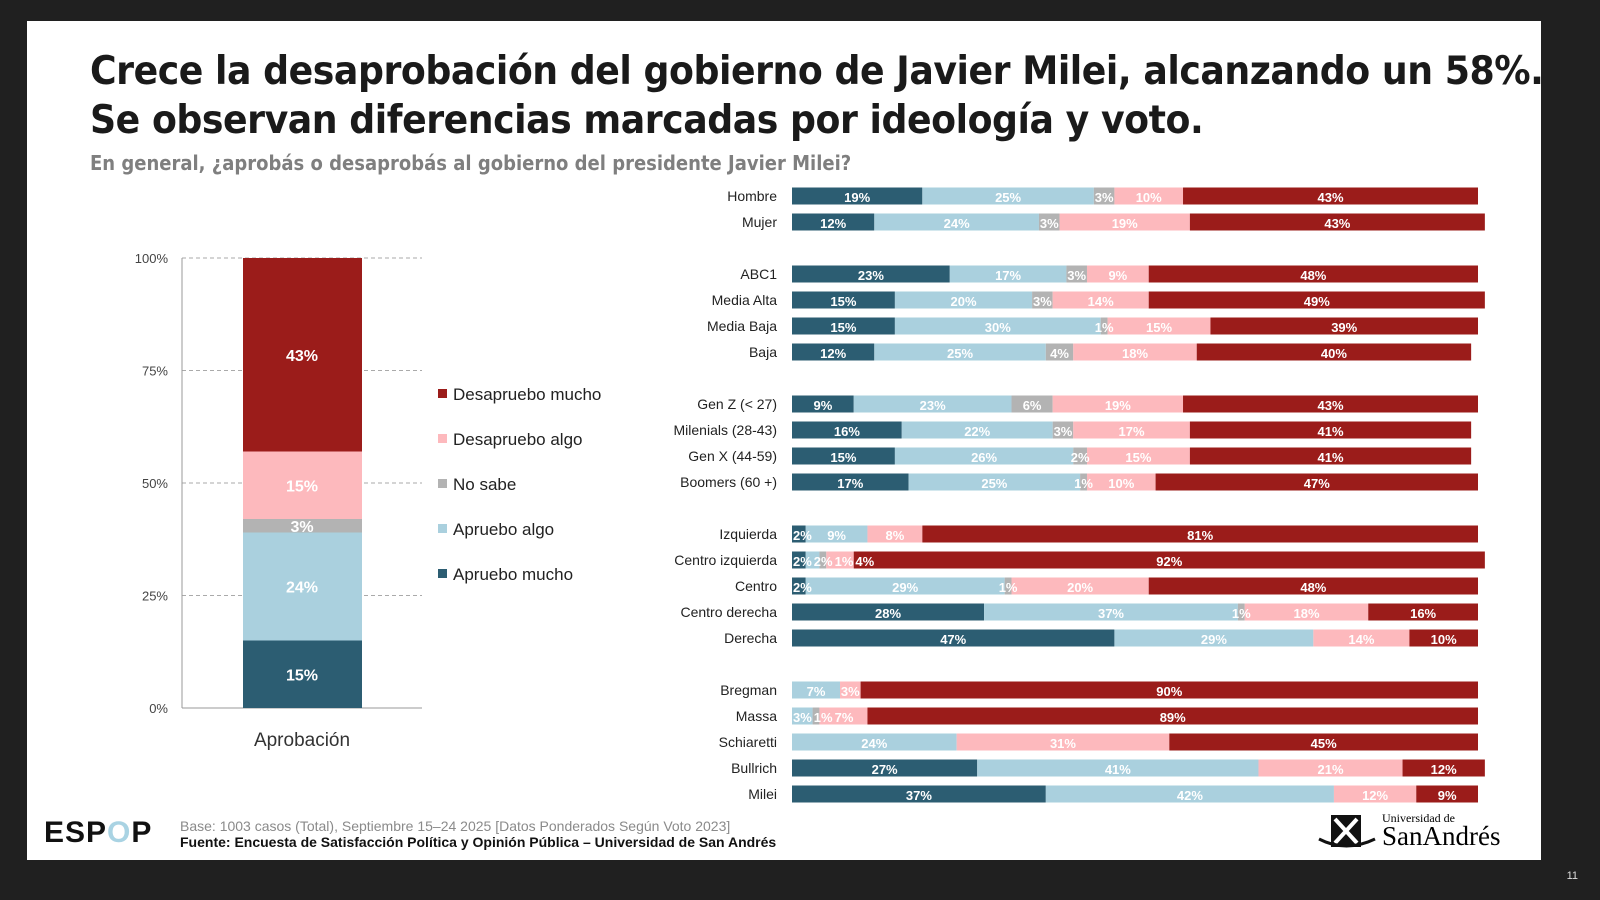 Image resolution: width=1600 pixels, height=900 pixels. Describe the element at coordinates (919, 795) in the screenshot. I see `data-label: 37%` at that location.